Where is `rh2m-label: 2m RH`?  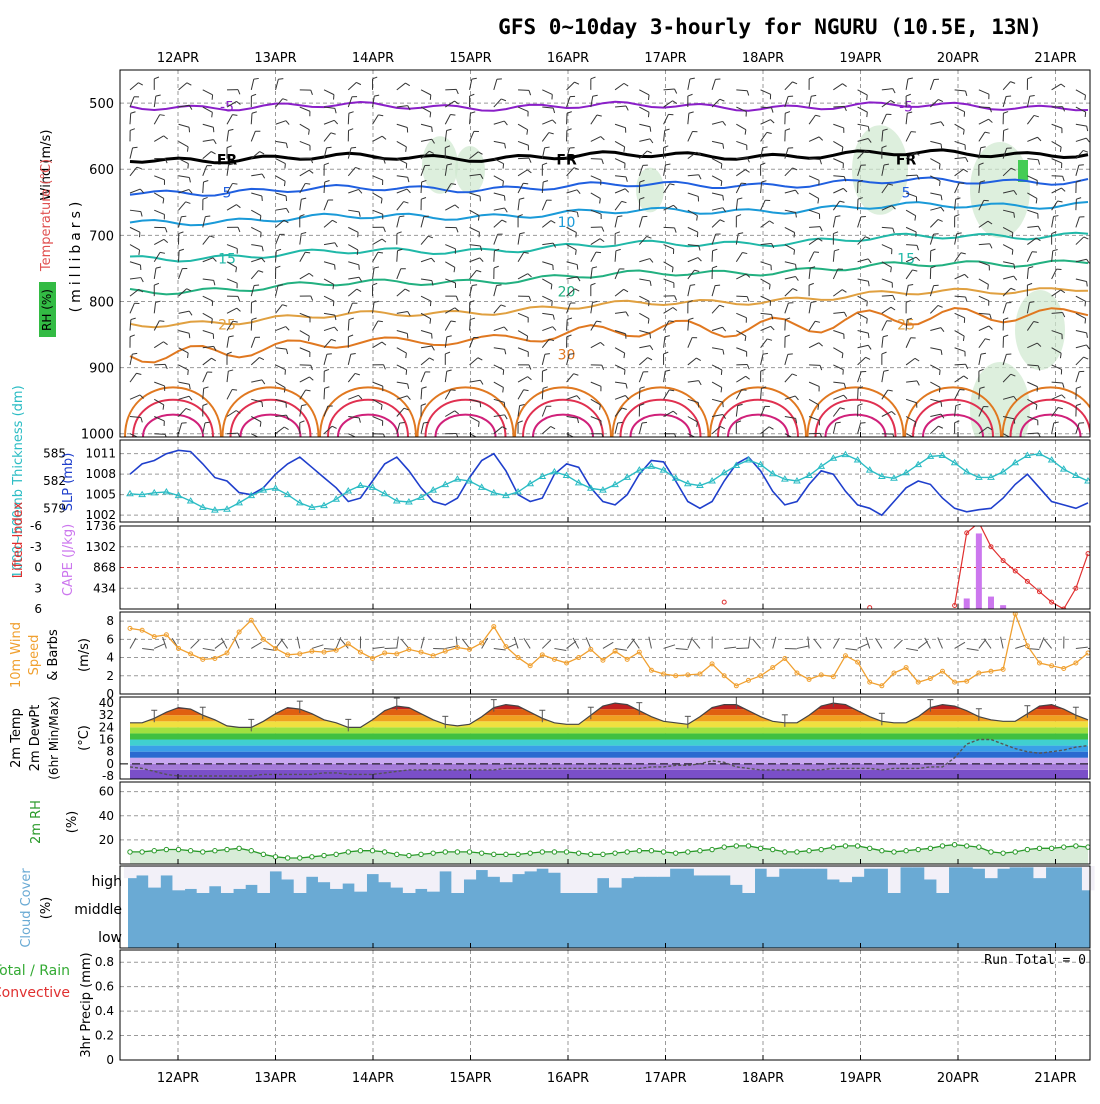
rh2m-label: 2m RH is located at coordinates (36, 822).